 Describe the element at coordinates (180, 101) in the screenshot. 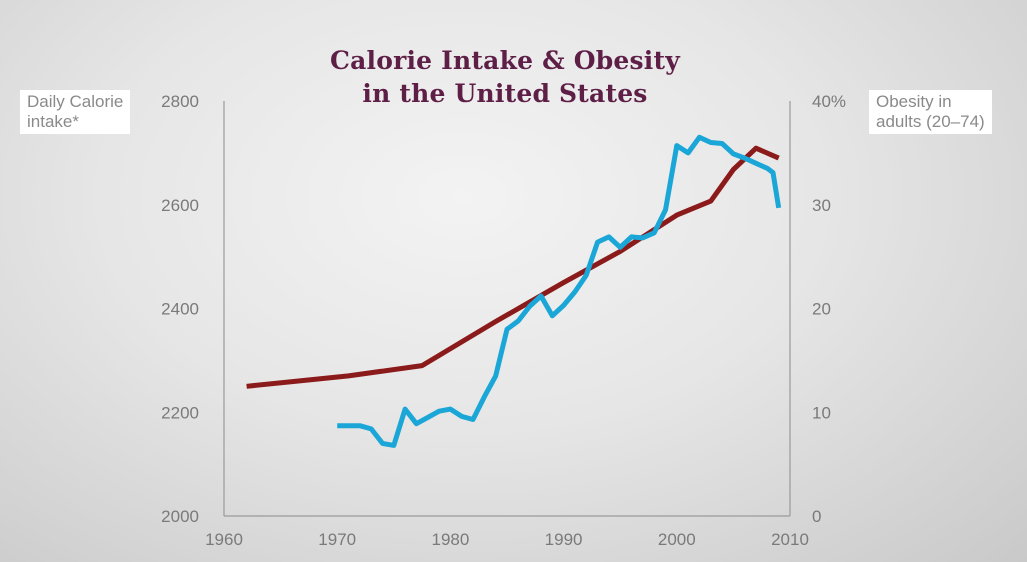

I see `y-tick-label-left-2800: 2800` at that location.